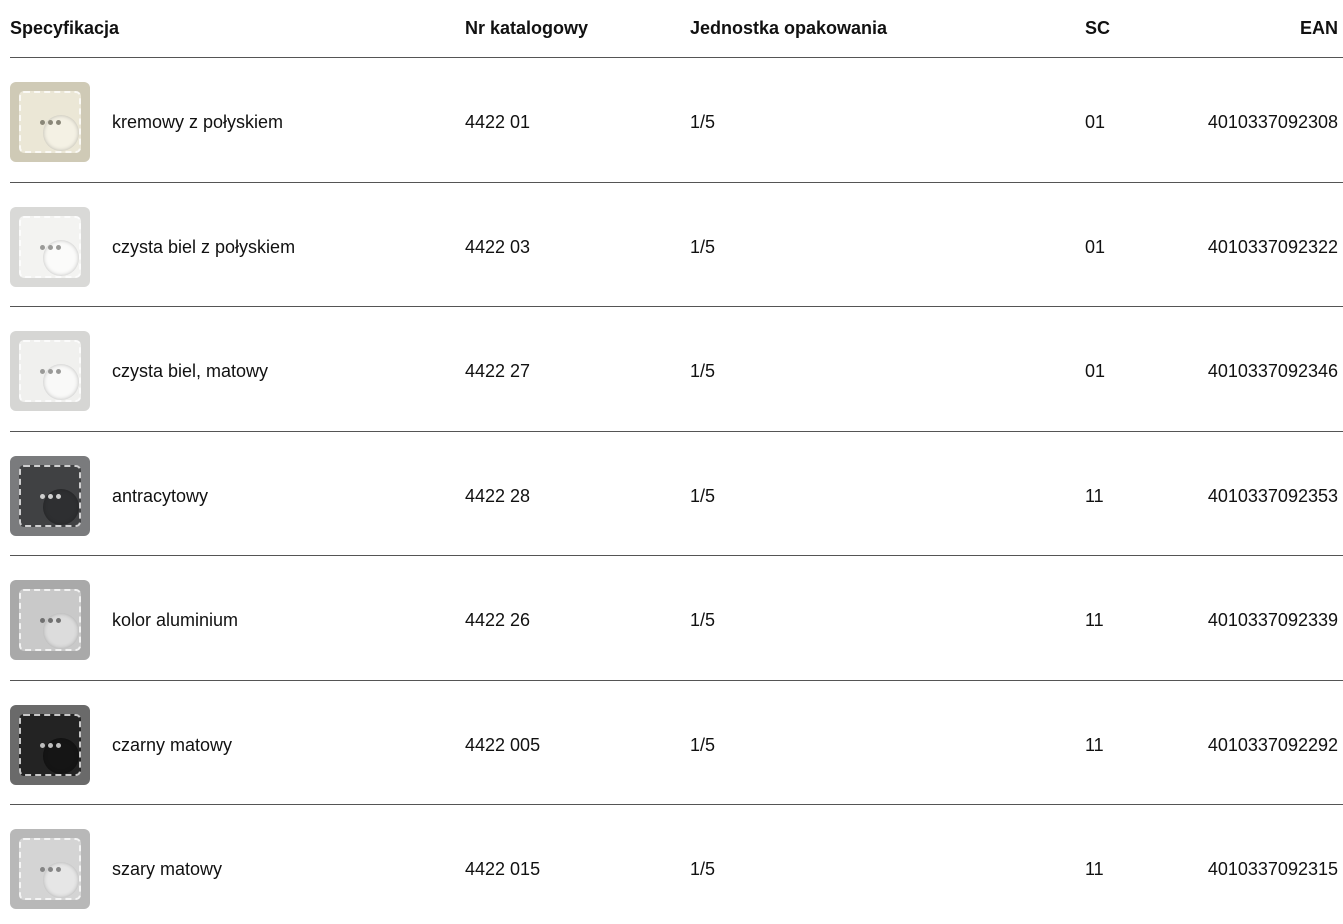  Describe the element at coordinates (527, 28) in the screenshot. I see `header-catalog-no: Nr katalogowy` at that location.